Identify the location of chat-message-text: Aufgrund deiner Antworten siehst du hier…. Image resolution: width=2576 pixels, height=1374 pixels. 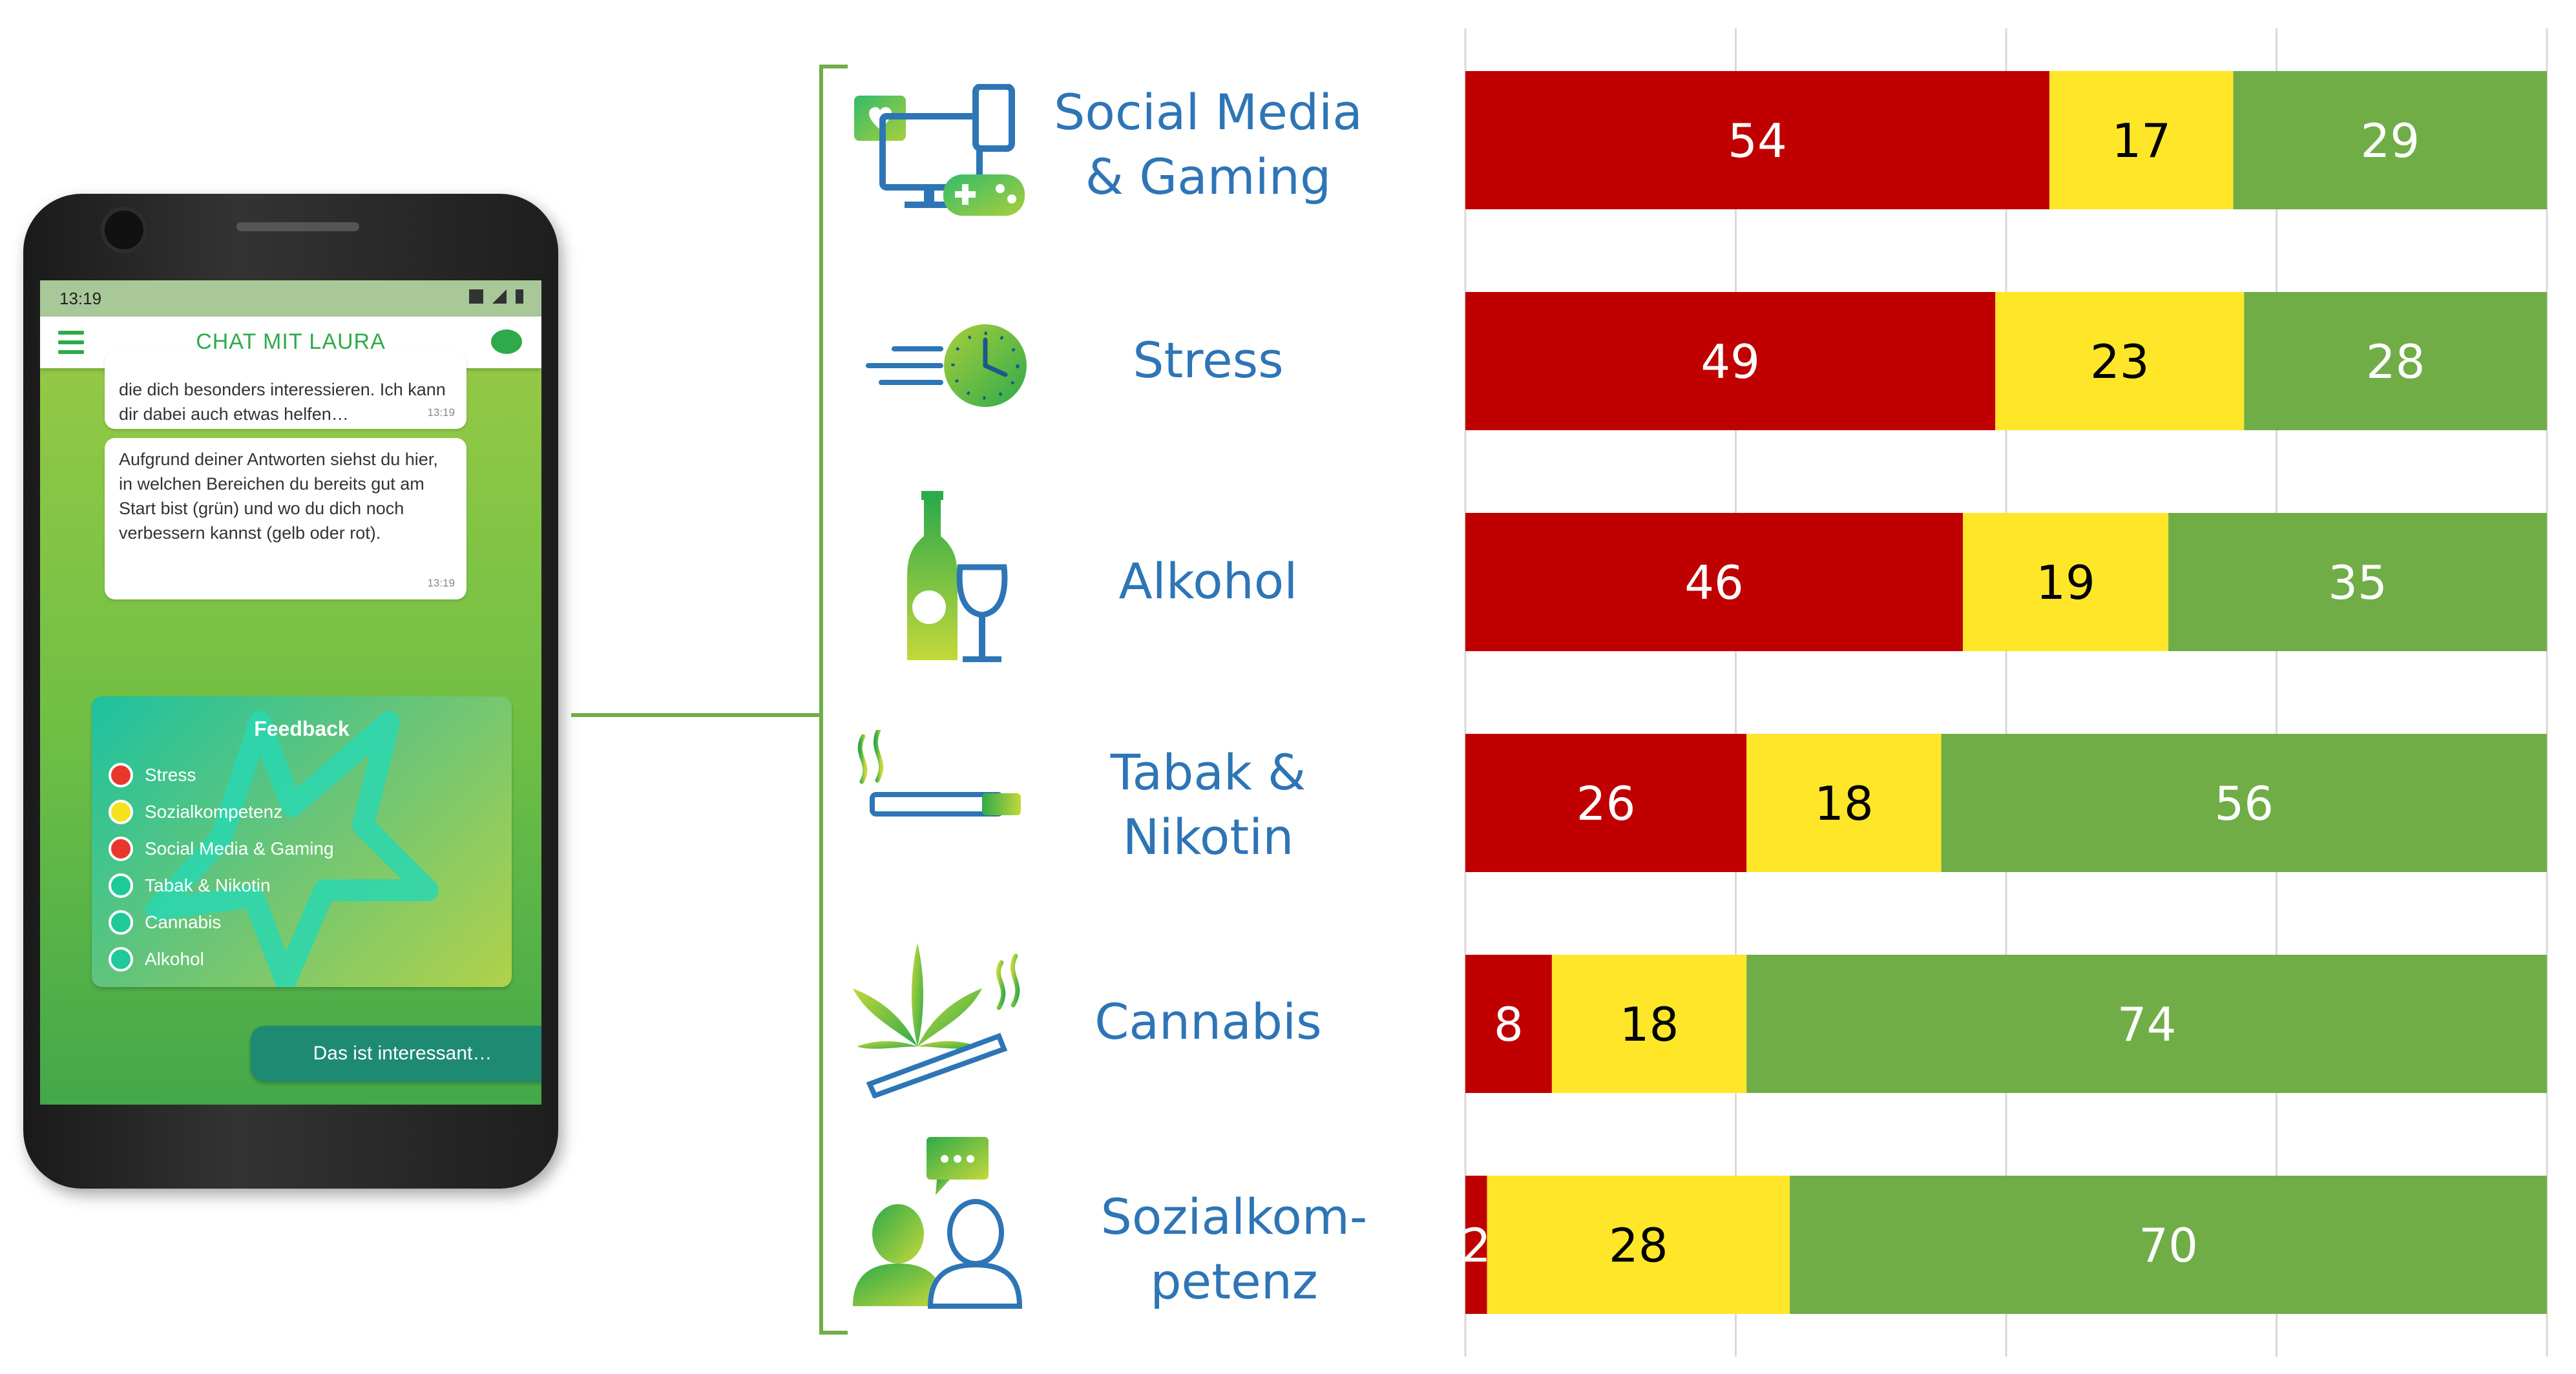
(278, 496).